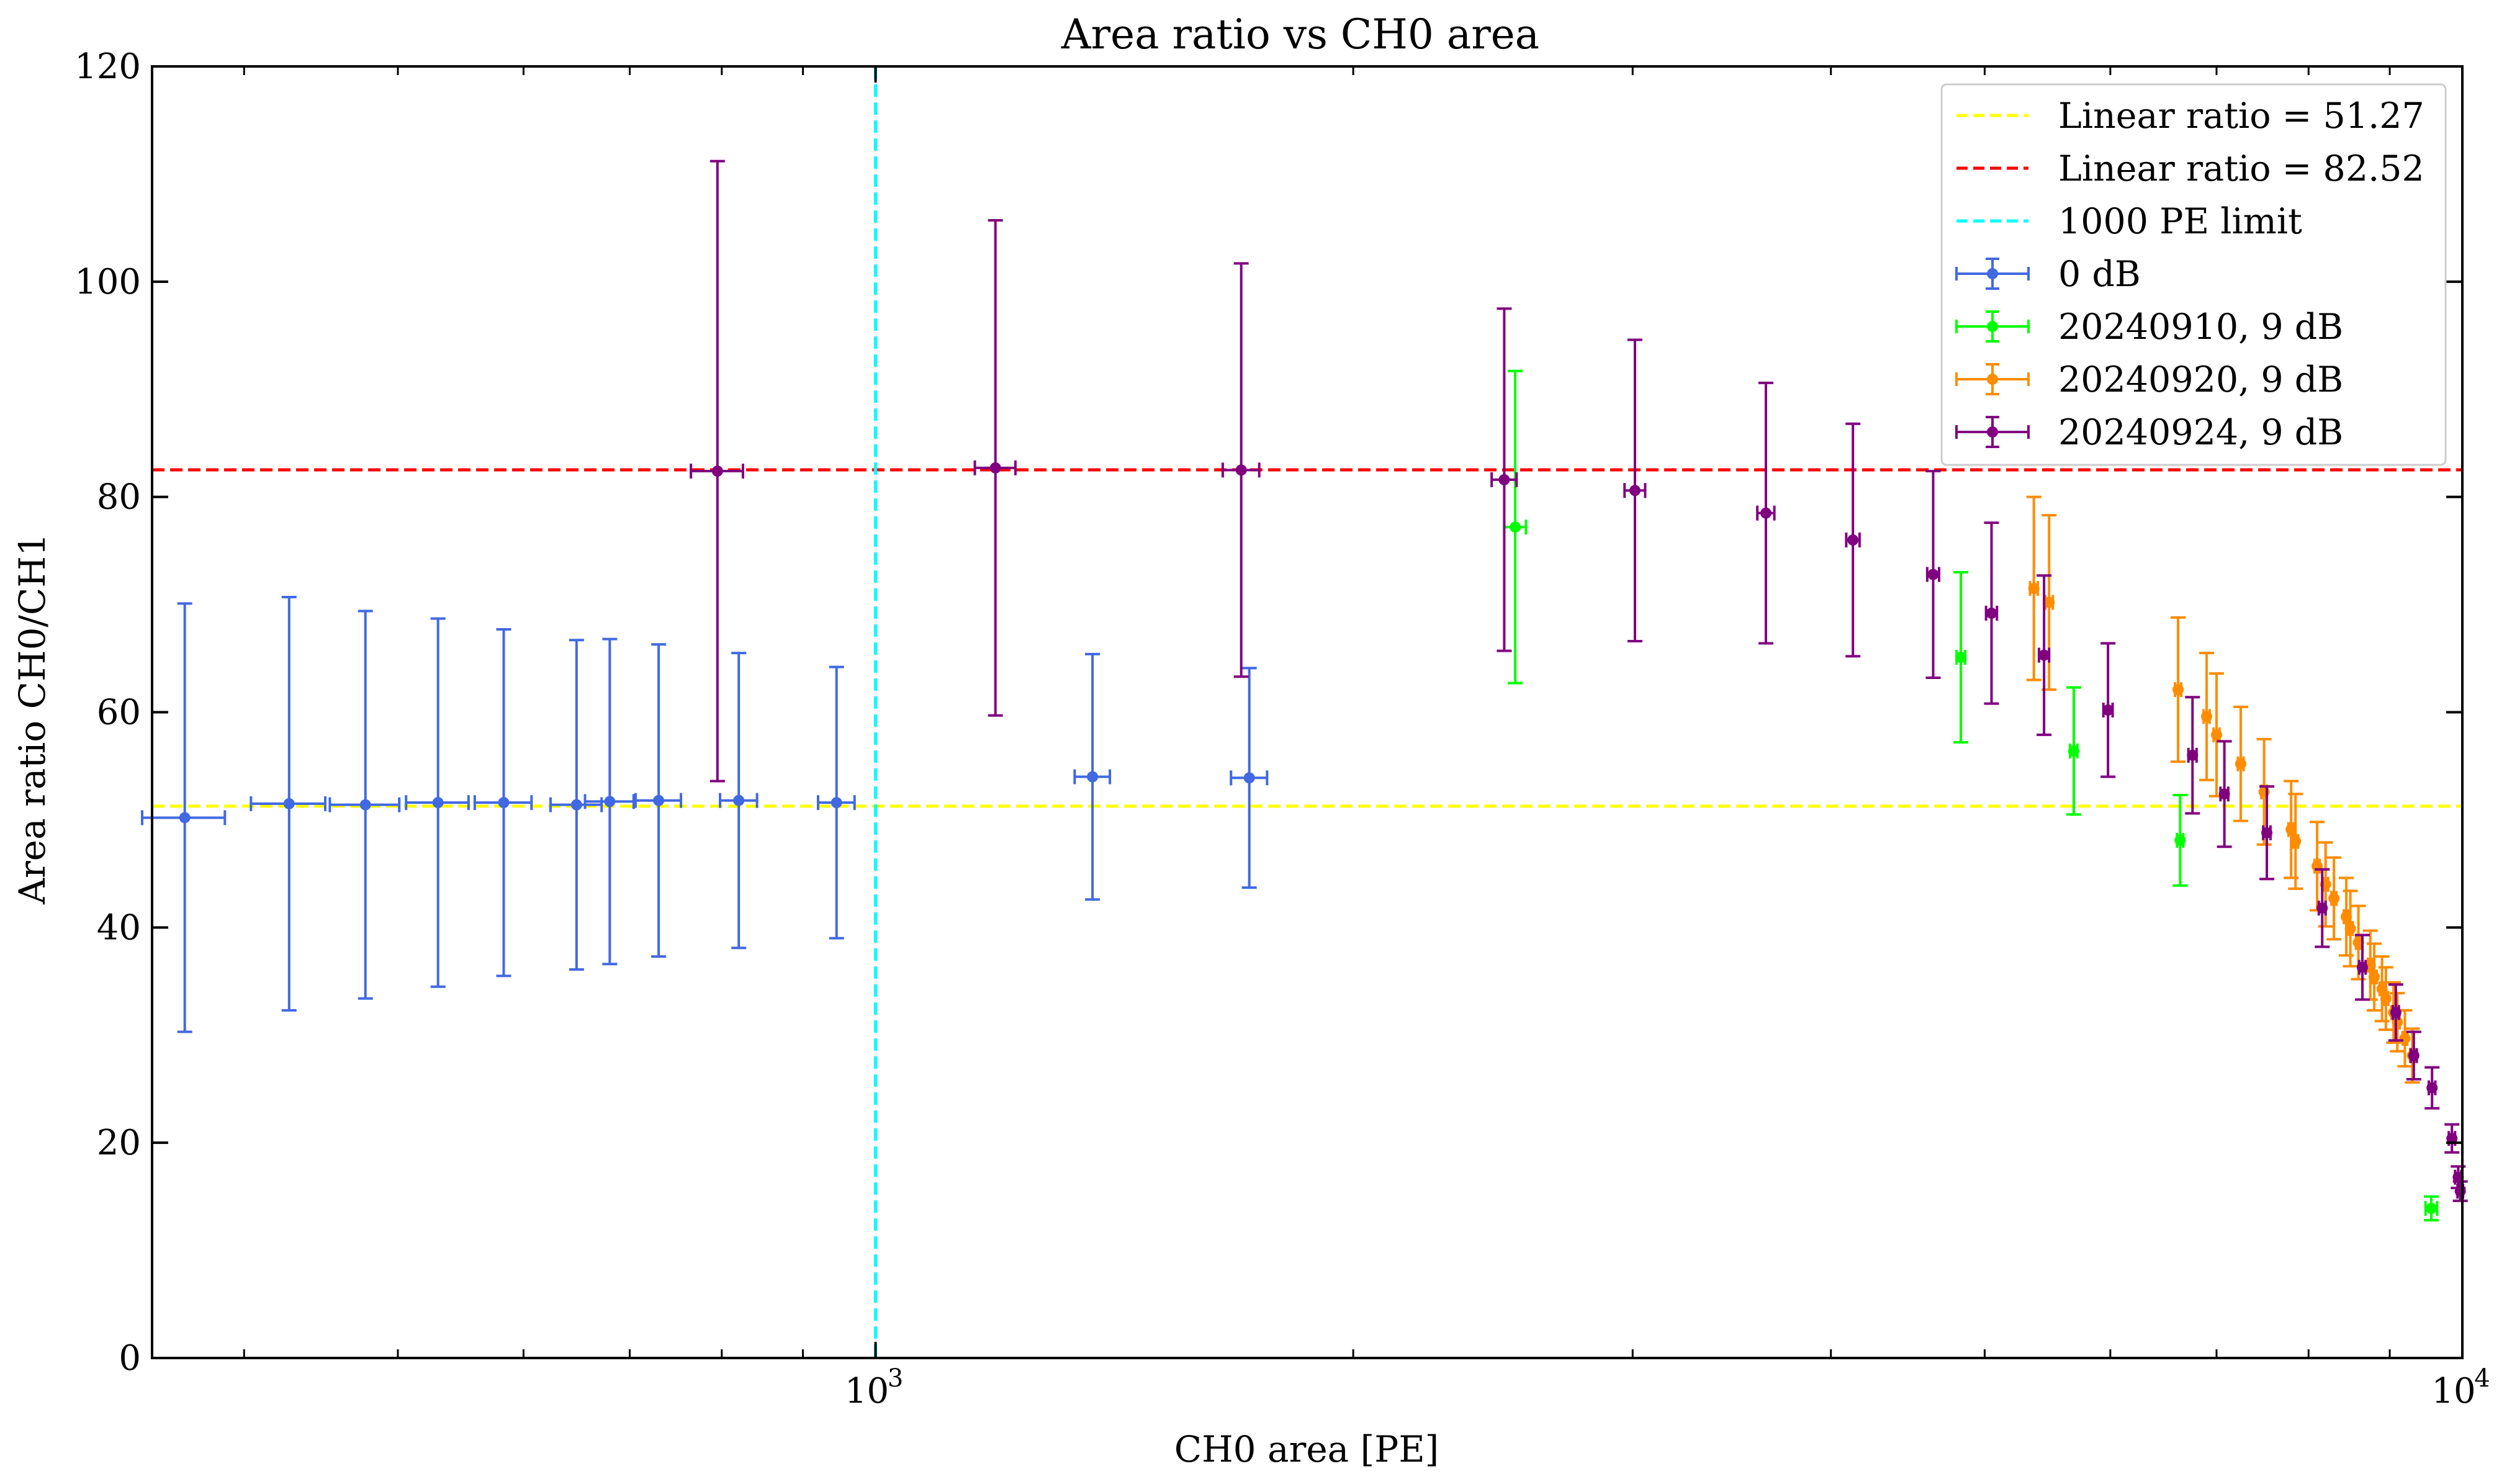  Describe the element at coordinates (130, 1358) in the screenshot. I see `y-tick-label: 0` at that location.